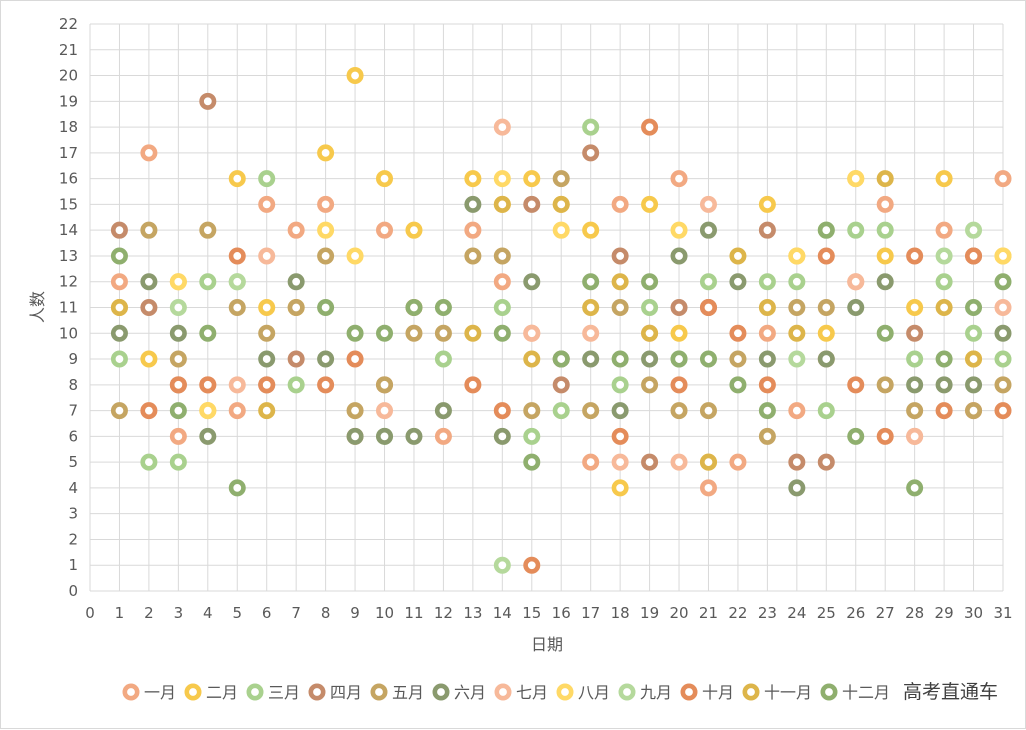 This screenshot has width=1026, height=730. I want to click on legend-item: 九月, so click(645, 692).